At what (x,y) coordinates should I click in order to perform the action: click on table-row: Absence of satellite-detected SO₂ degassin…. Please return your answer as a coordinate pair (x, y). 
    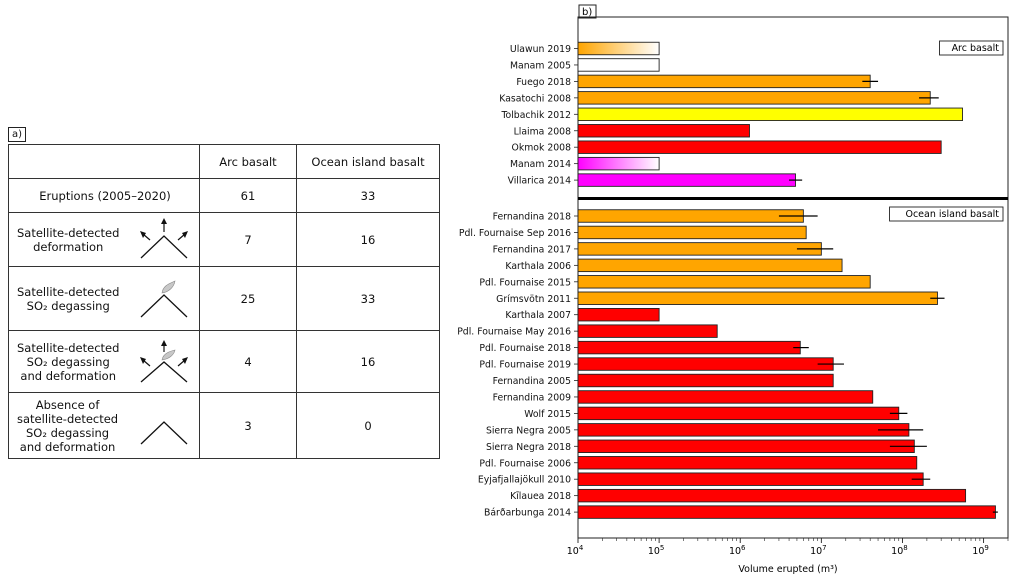
    Looking at the image, I should click on (224, 425).